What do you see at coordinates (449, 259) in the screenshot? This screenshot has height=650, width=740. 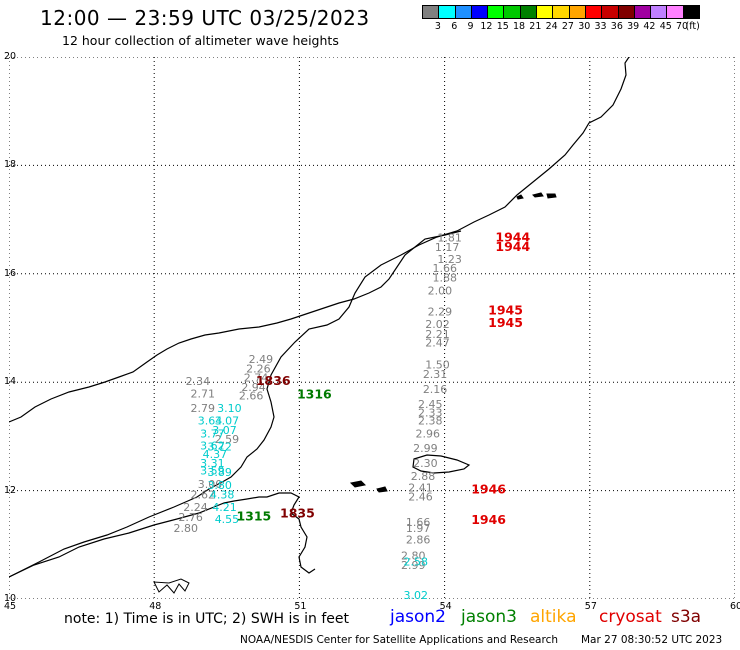 I see `wave-height-label: 1.23` at bounding box center [449, 259].